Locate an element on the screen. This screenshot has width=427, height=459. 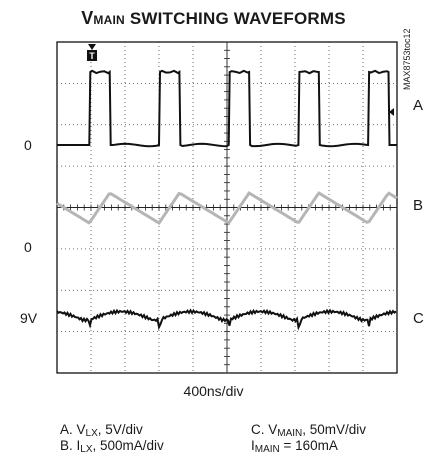
legend-b: B. ILX, 500mA/div is located at coordinates (112, 448).